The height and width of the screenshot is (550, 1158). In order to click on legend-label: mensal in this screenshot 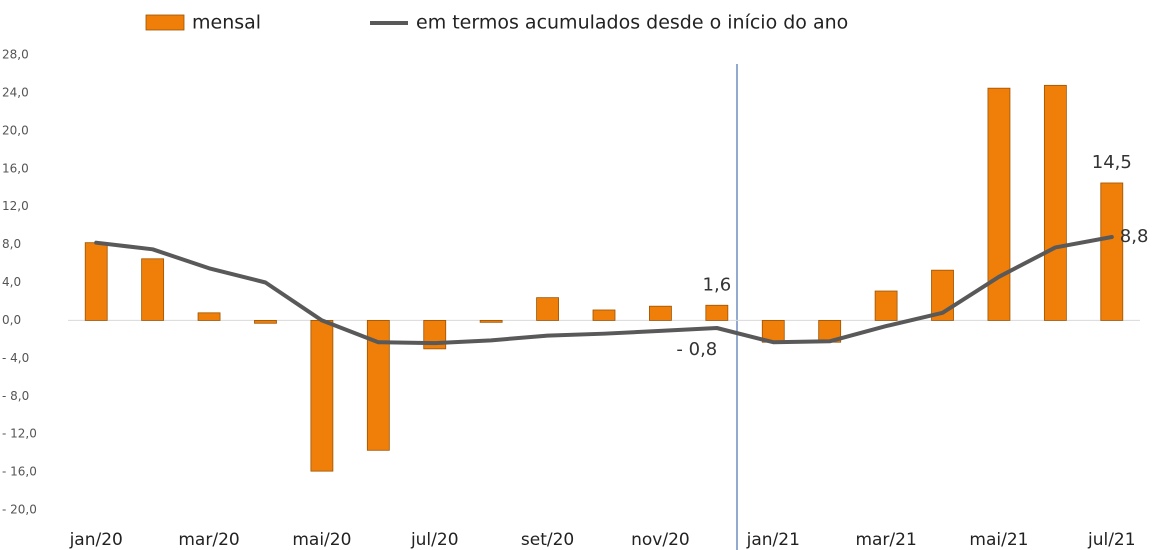, I will do `click(226, 23)`.